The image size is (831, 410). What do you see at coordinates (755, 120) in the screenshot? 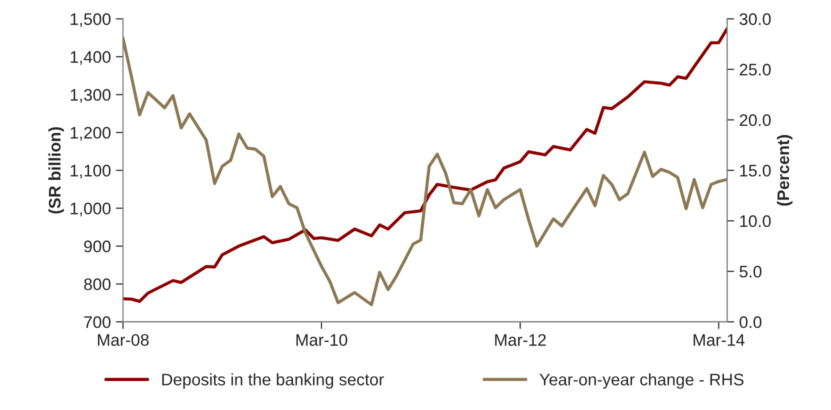
I see `y2-tick-label: 20.0` at bounding box center [755, 120].